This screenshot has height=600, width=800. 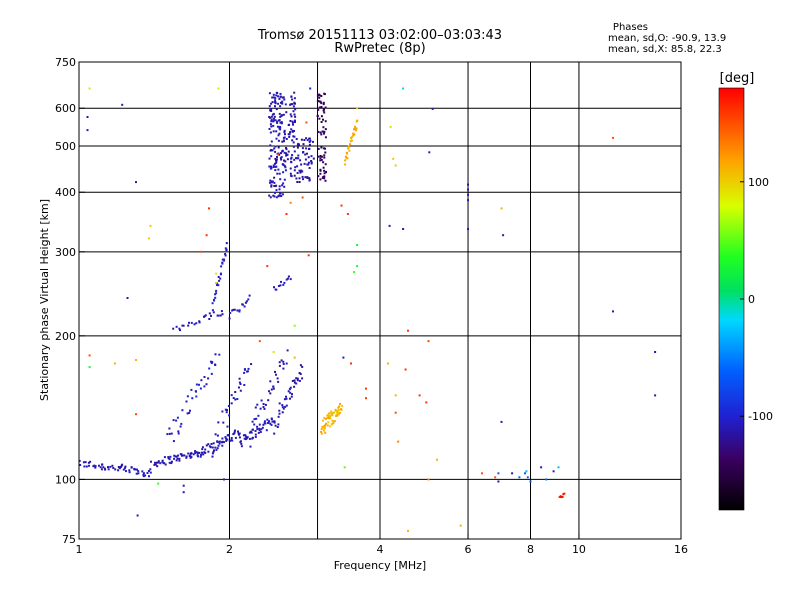 I want to click on x-tick-label: 1, so click(x=79, y=549).